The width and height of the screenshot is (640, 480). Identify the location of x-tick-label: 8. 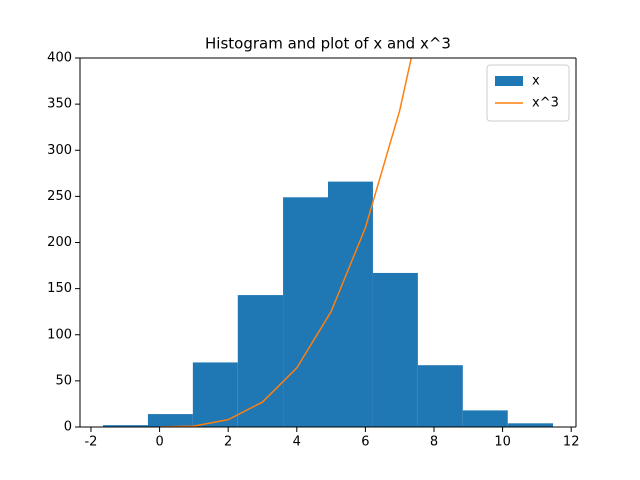
(434, 442).